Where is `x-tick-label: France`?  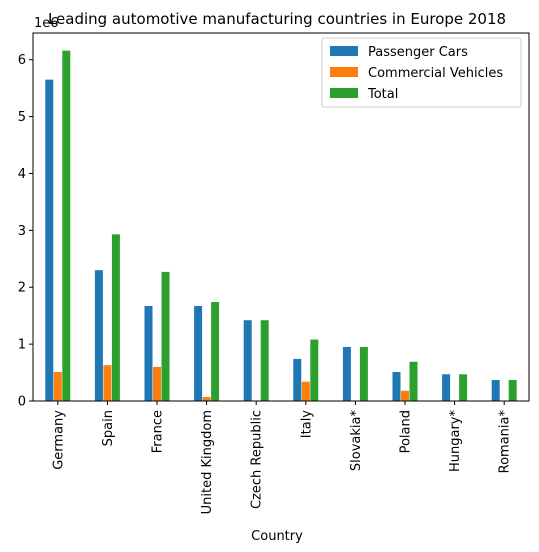 x-tick-label: France is located at coordinates (158, 431).